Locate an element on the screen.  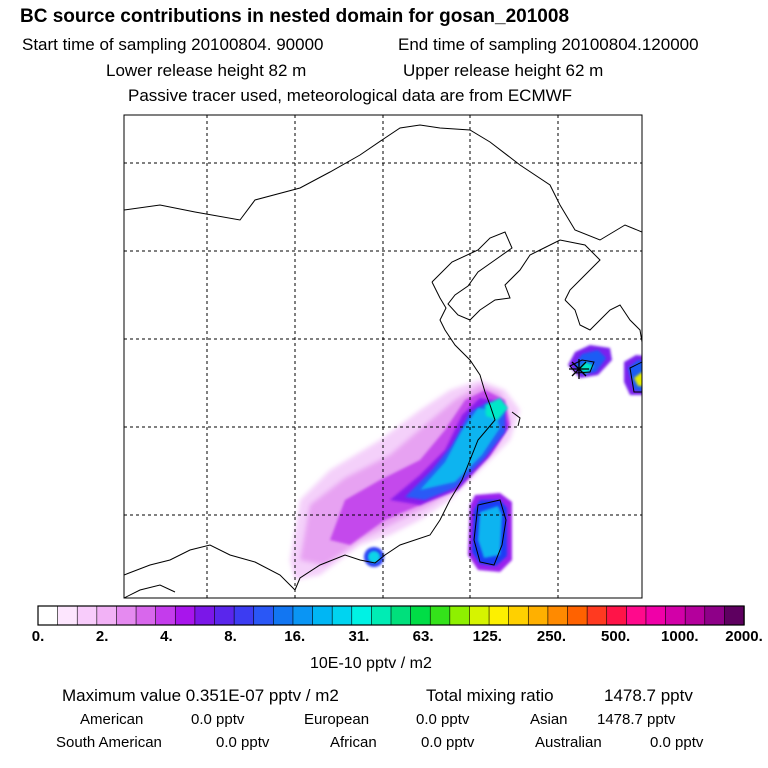
total-mixing-label: Total mixing ratio is located at coordinates (490, 695).